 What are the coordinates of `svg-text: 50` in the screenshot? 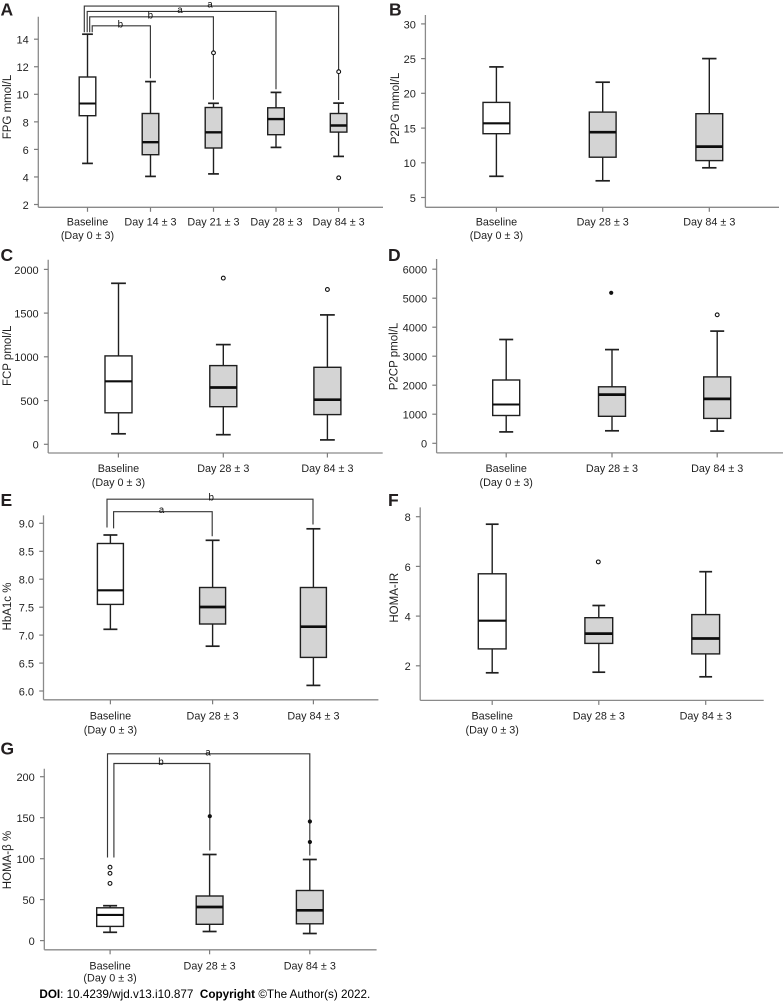 It's located at (29, 901).